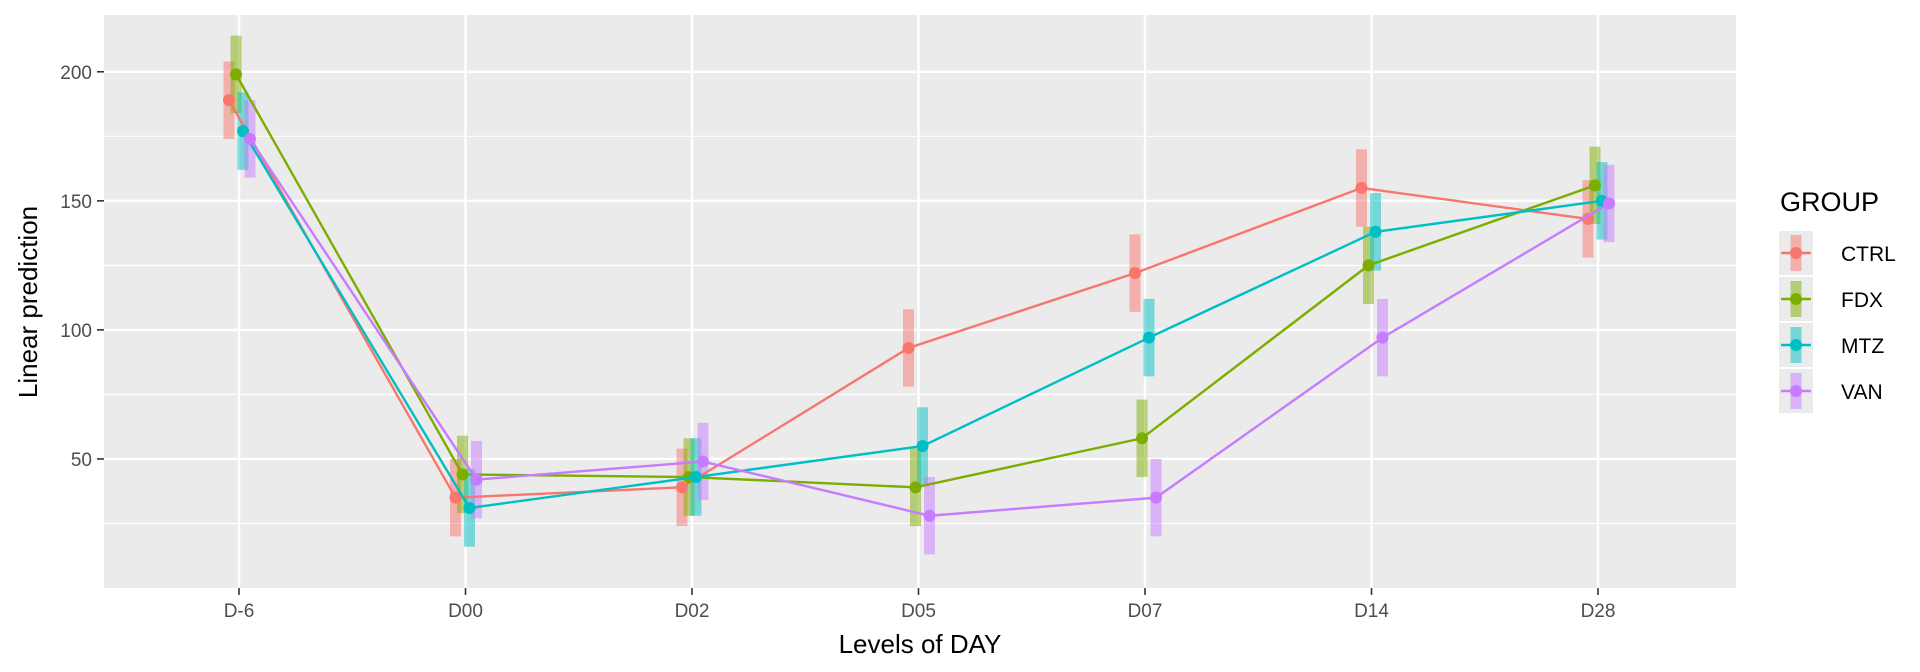 Image resolution: width=1920 pixels, height=672 pixels. What do you see at coordinates (239, 611) in the screenshot?
I see `x-tick-label: D-6` at bounding box center [239, 611].